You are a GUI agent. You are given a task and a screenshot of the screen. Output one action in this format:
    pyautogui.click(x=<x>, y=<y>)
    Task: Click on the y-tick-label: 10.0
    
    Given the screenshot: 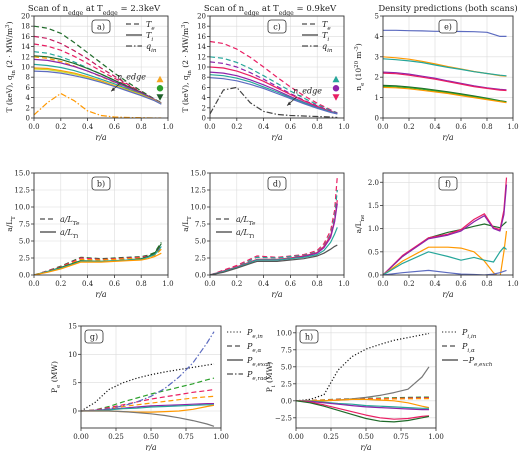 What is the action you would take?
    pyautogui.click(x=284, y=333)
    